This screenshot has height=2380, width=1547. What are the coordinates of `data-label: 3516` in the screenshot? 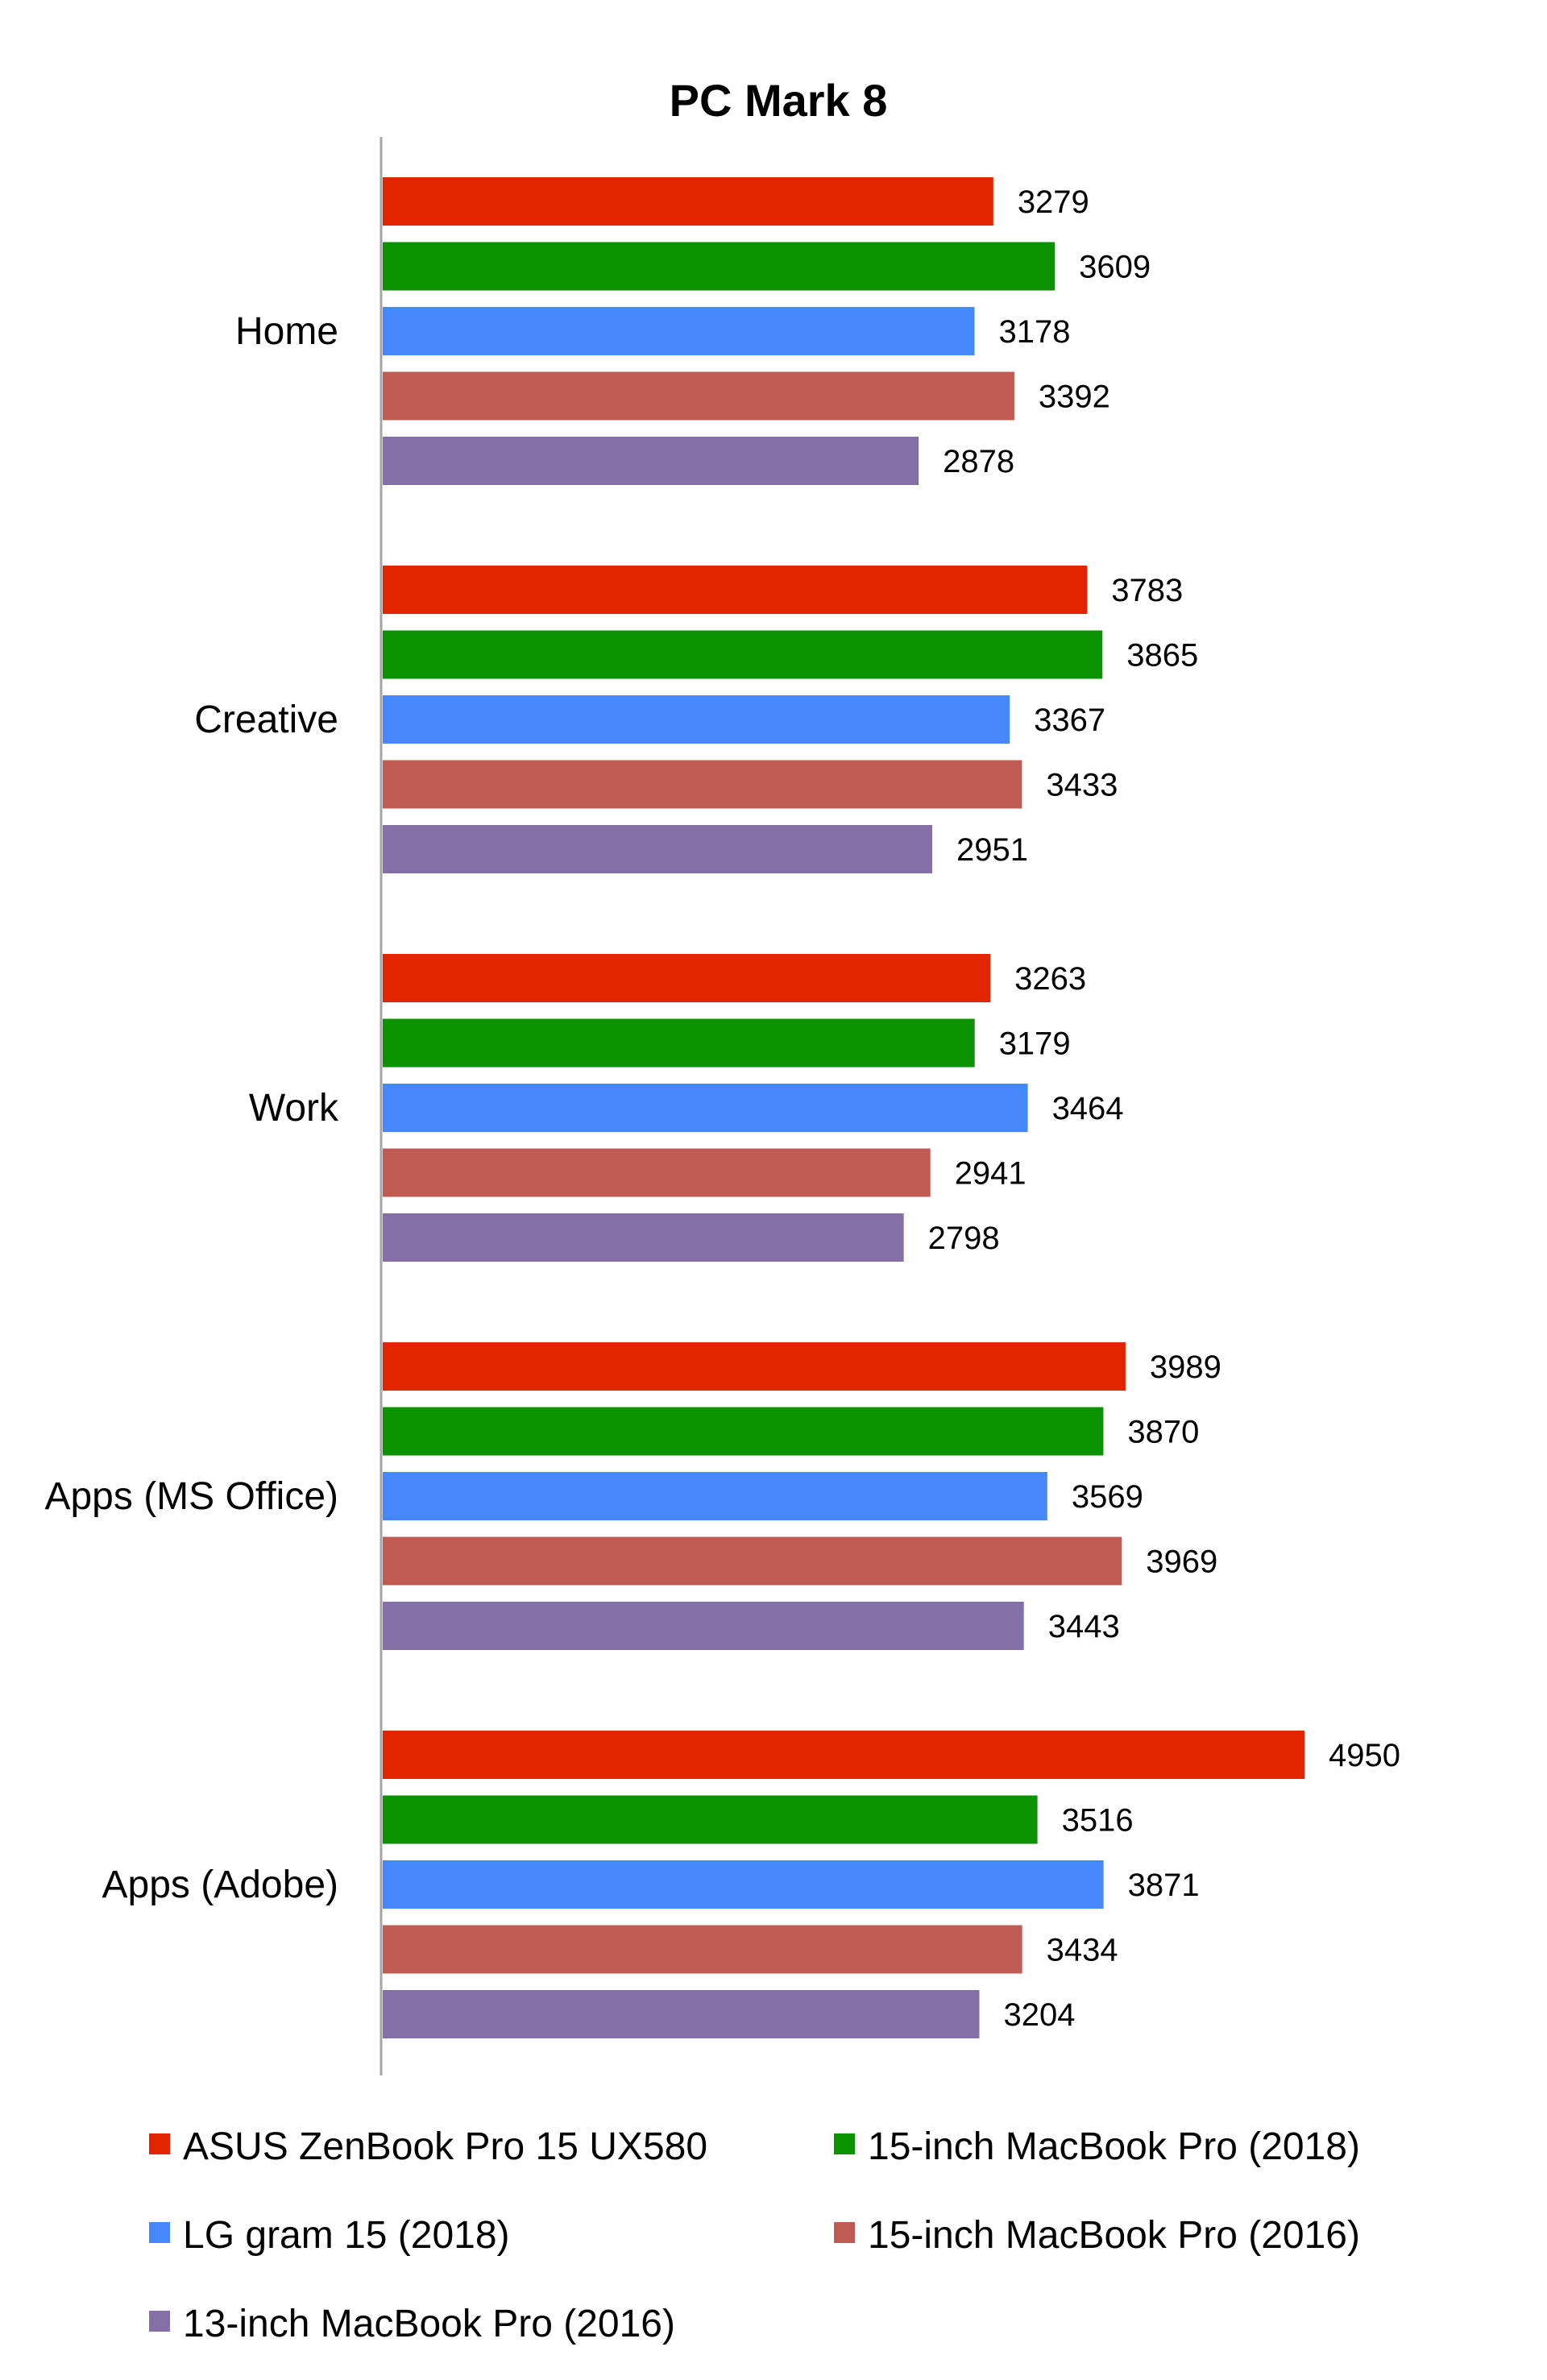 It's located at (1098, 1821).